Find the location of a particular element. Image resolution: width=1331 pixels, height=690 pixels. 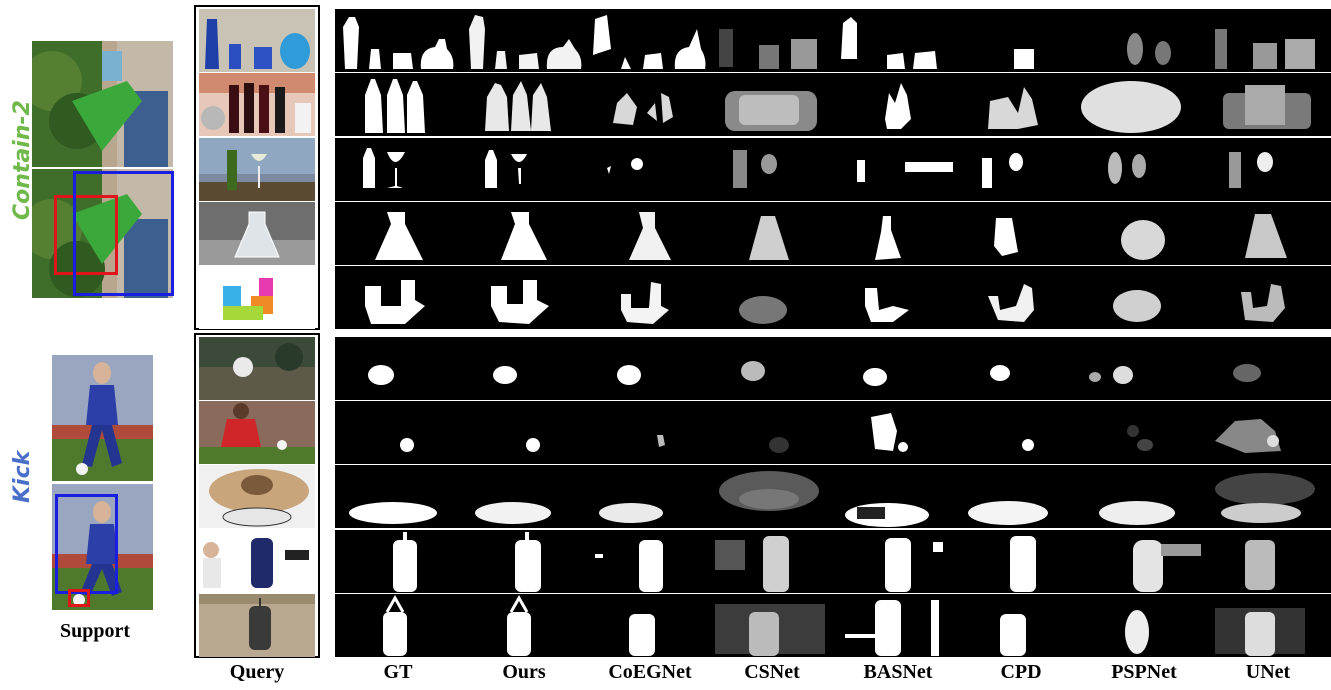

mask-coegnet-row3 is located at coordinates (650, 169).